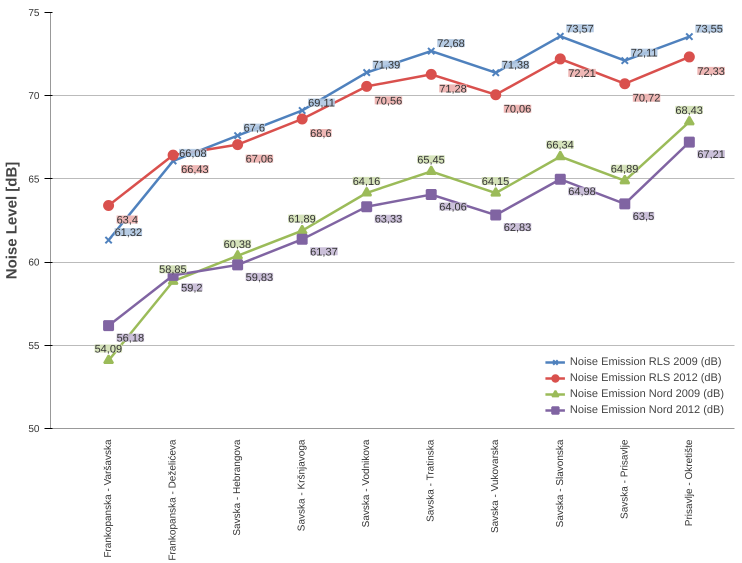 Image resolution: width=742 pixels, height=563 pixels. I want to click on legend-label: Noise Emission Nord 2009 (dB), so click(647, 394).